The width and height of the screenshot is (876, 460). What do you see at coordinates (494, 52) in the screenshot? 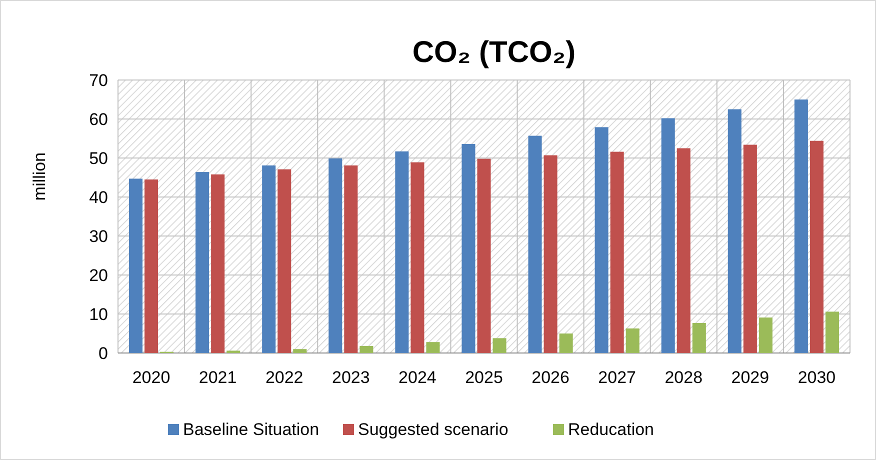
I see `chart-title: CO₂ (TCO₂)` at bounding box center [494, 52].